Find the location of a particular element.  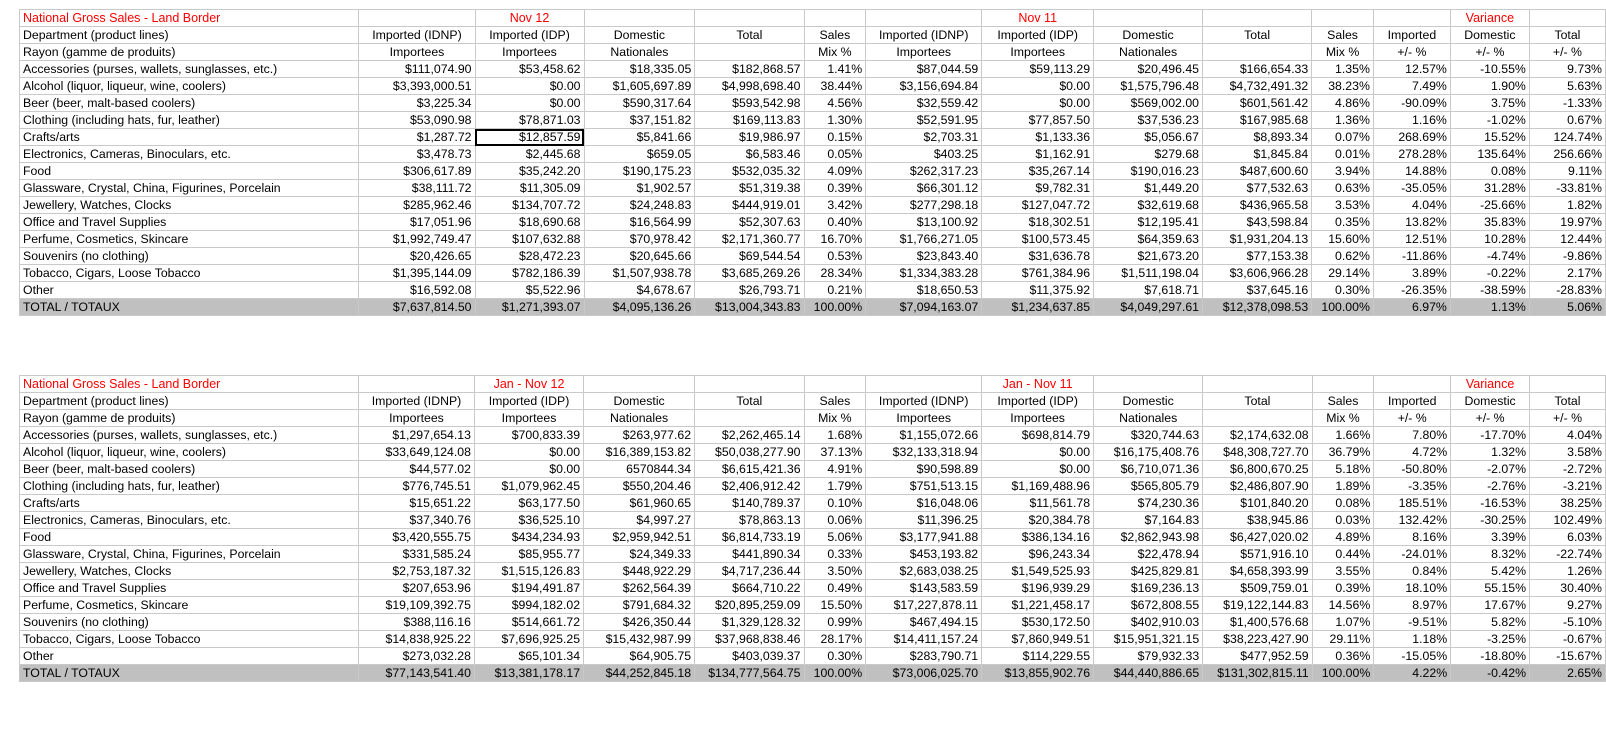

cell-prior-imported-idnp: $403.25 is located at coordinates (924, 154).